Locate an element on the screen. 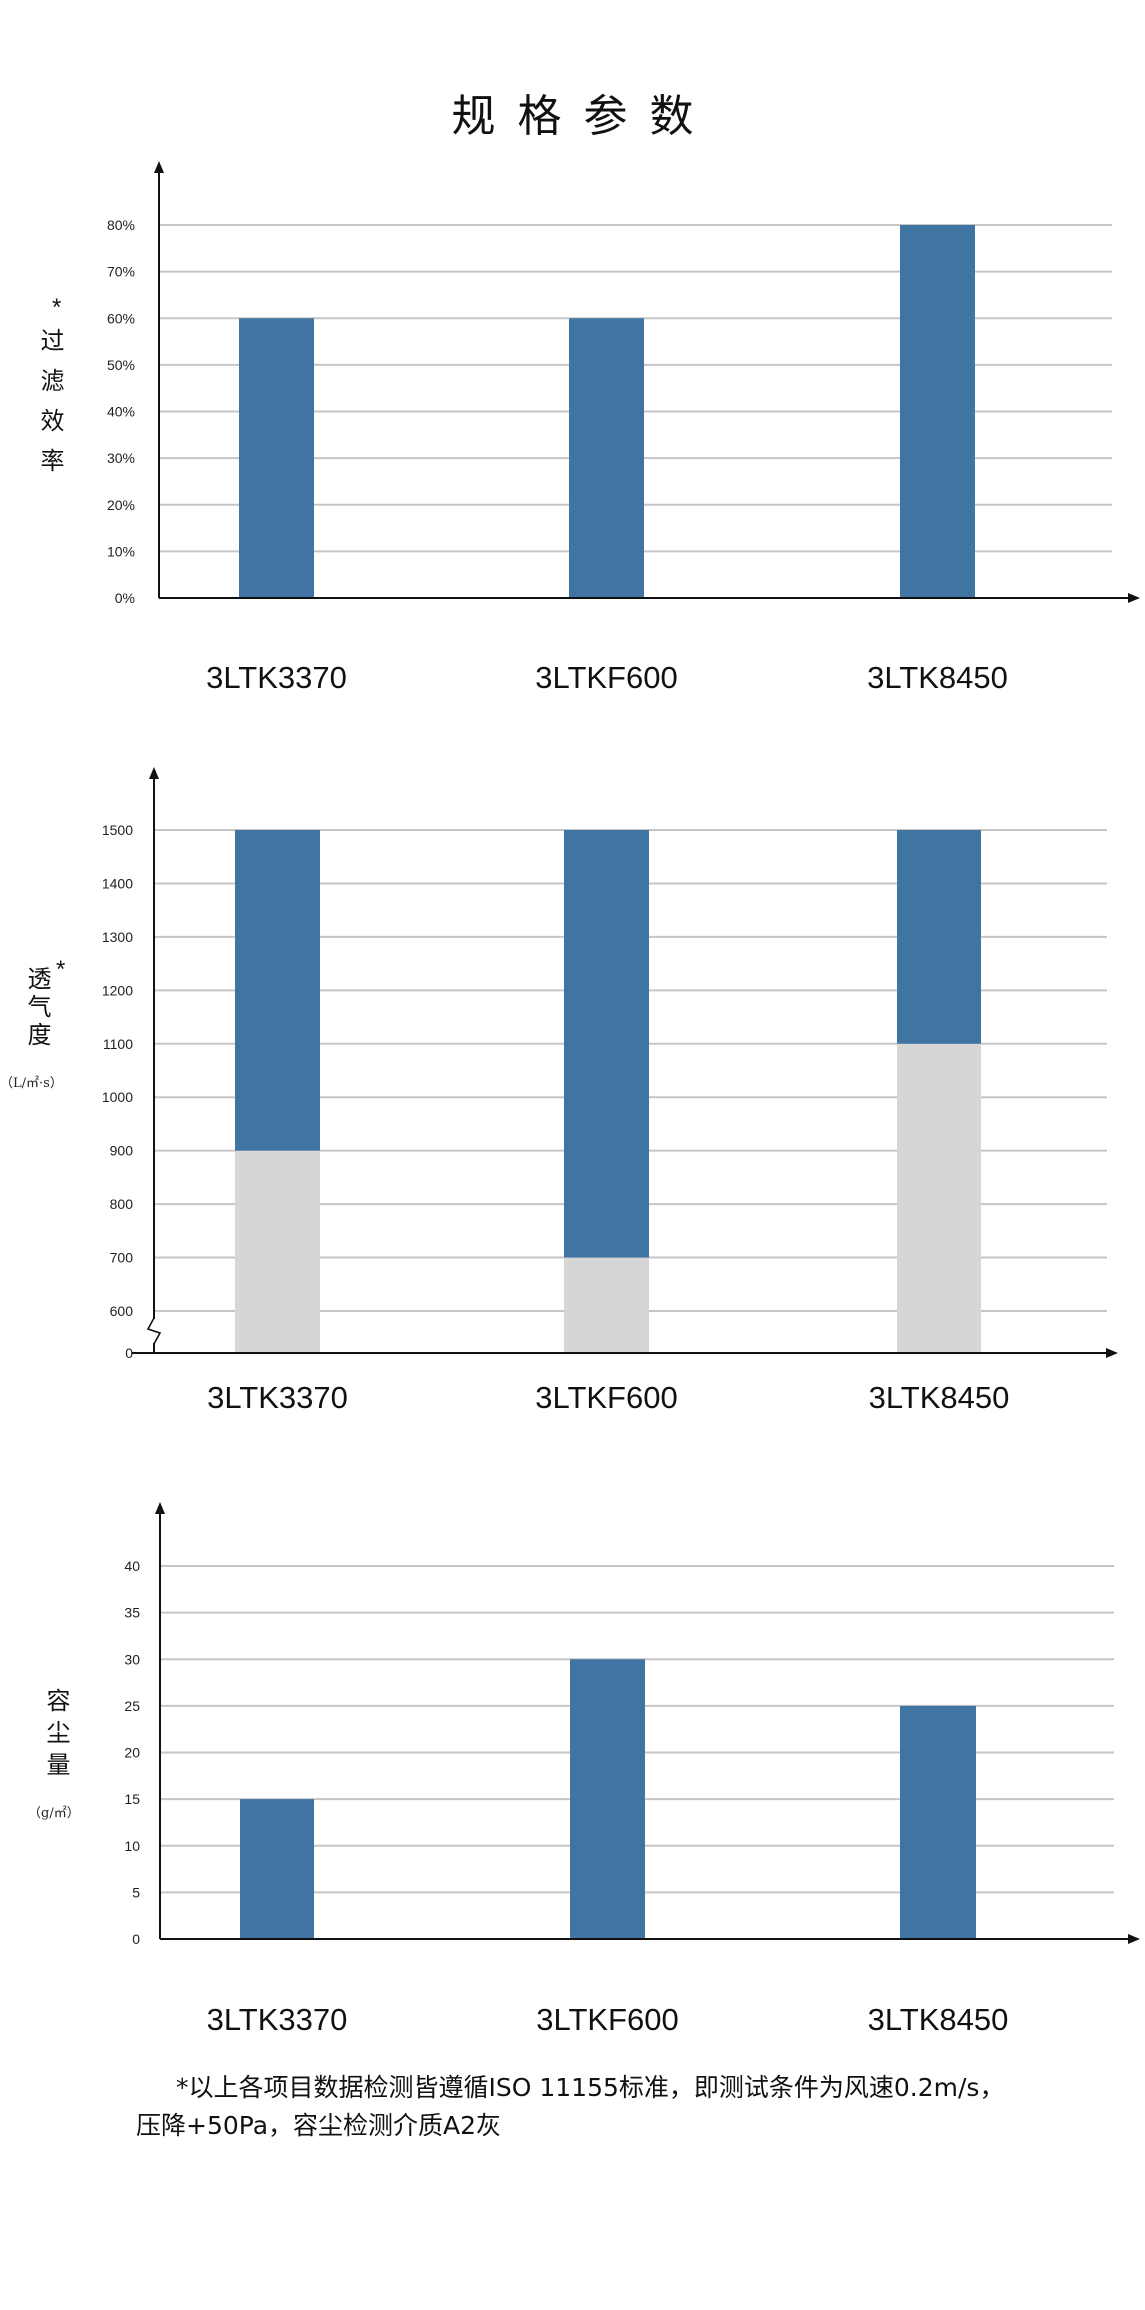 The width and height of the screenshot is (1145, 2310). y-tick-label: 20 is located at coordinates (132, 1753).